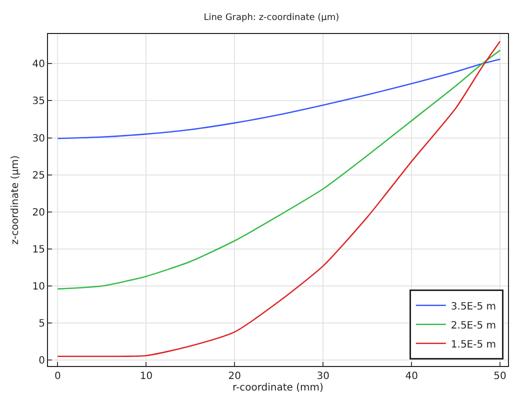 The image size is (522, 394). What do you see at coordinates (500, 376) in the screenshot?
I see `x-tick-label: 50` at bounding box center [500, 376].